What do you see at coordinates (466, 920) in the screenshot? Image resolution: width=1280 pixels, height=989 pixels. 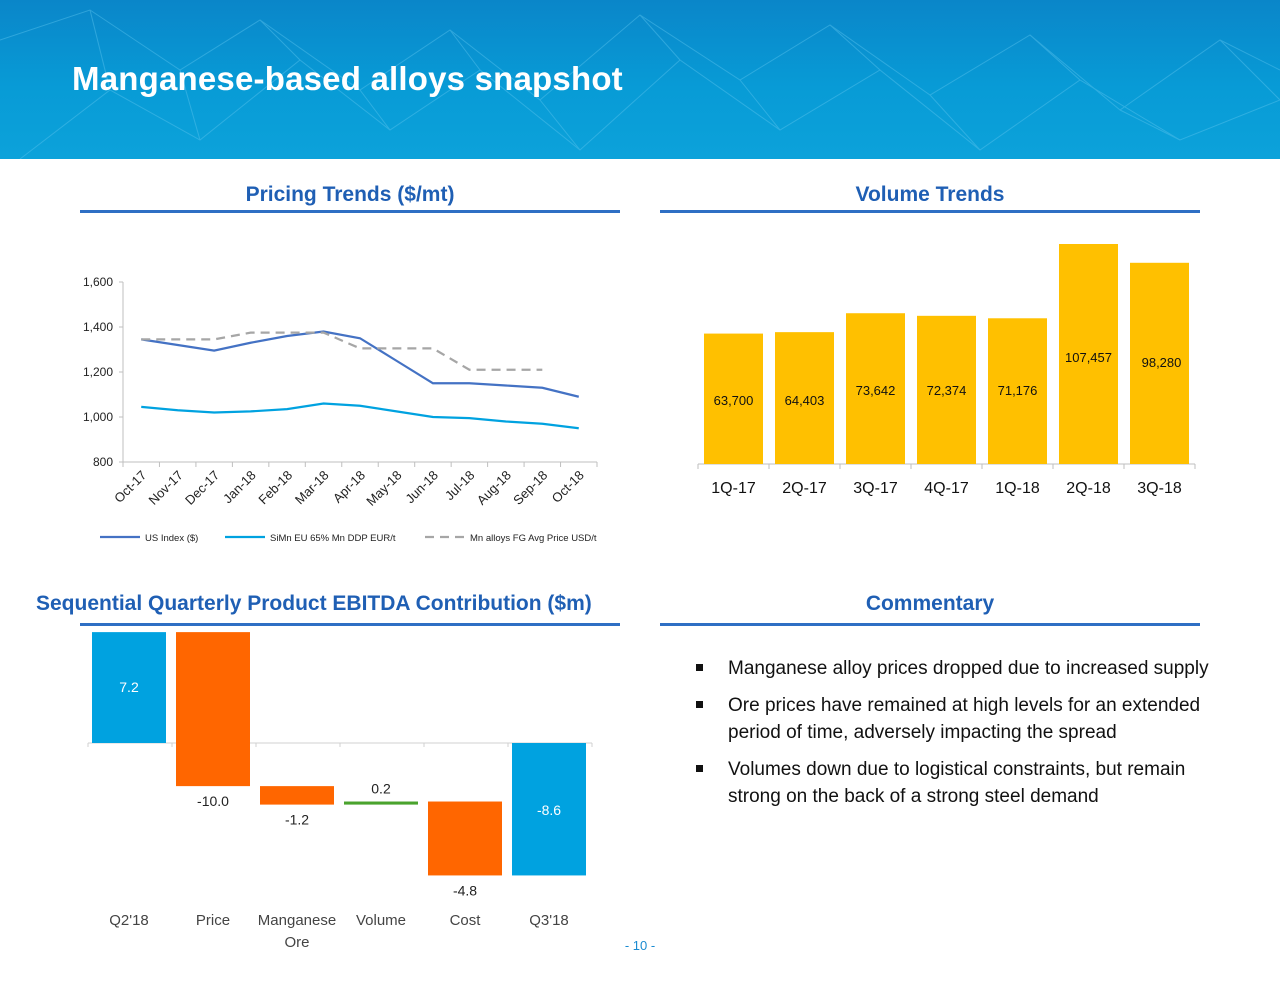 I see `x-tick-label: Cost` at bounding box center [466, 920].